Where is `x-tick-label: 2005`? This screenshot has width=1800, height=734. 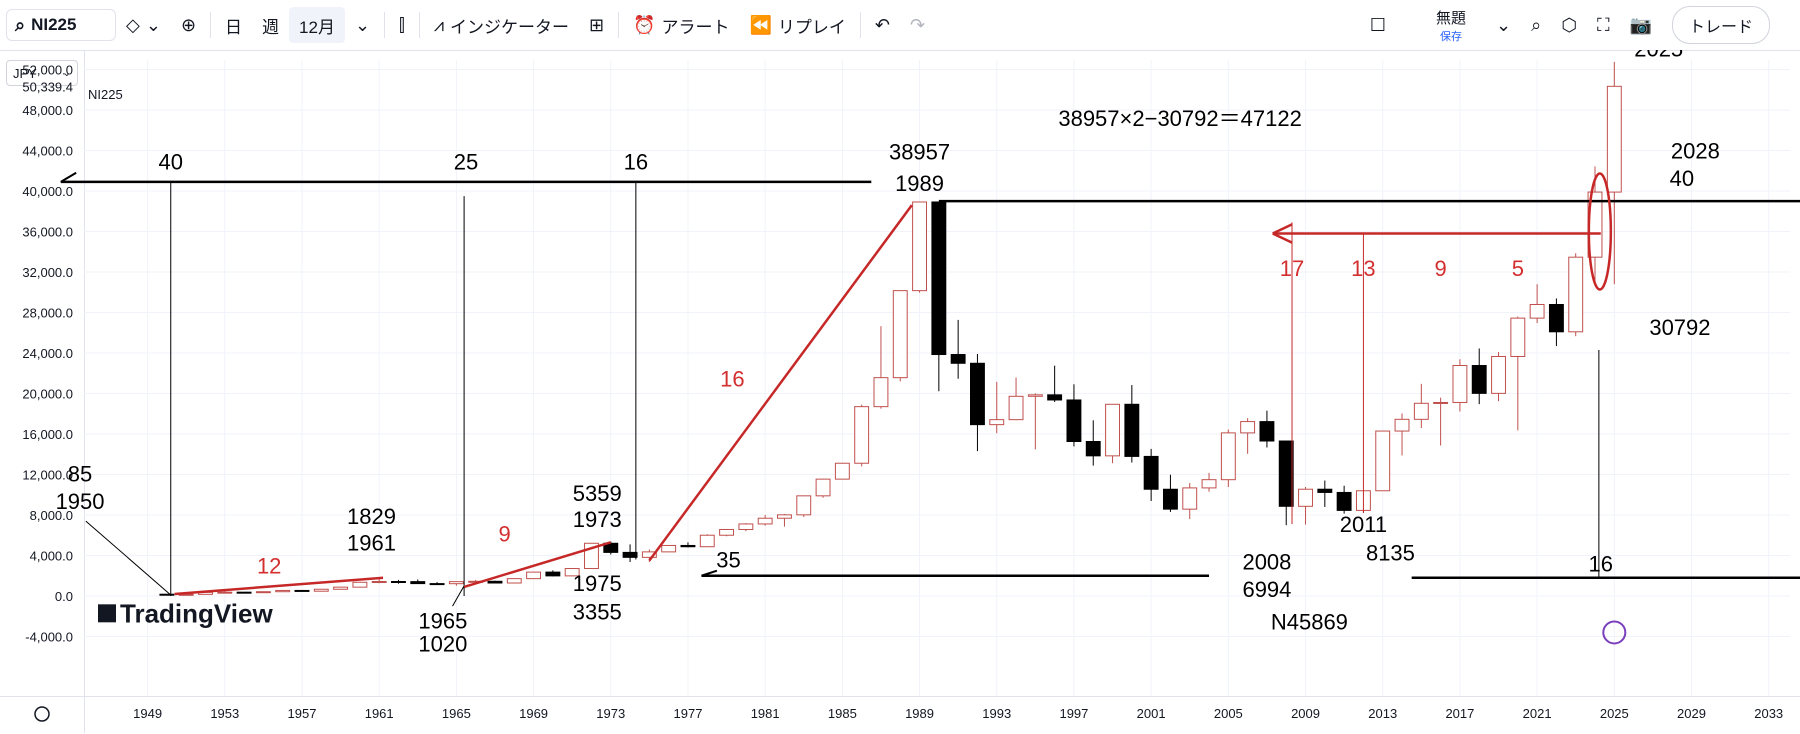
x-tick-label: 2005 is located at coordinates (1228, 713).